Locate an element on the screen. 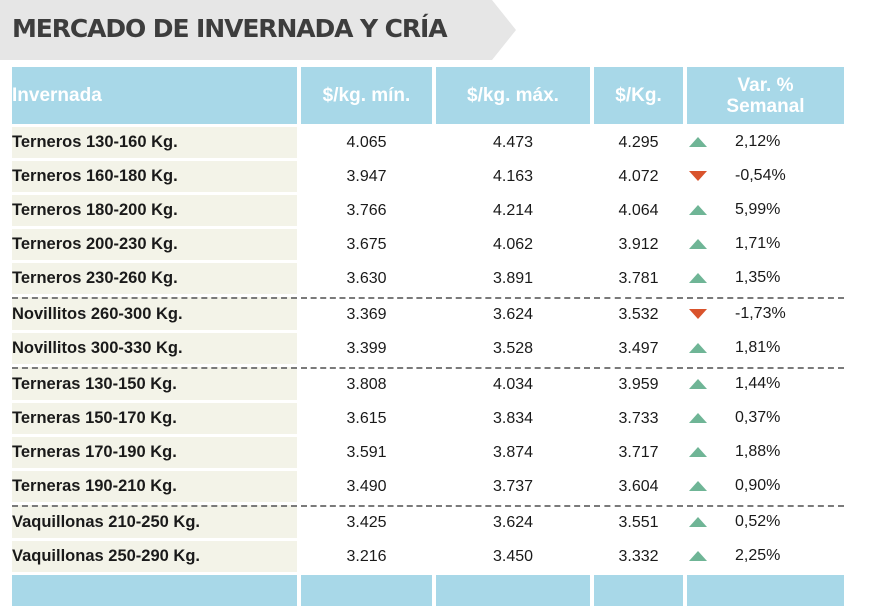 The width and height of the screenshot is (877, 609). header-avg: $/Kg. is located at coordinates (638, 95).